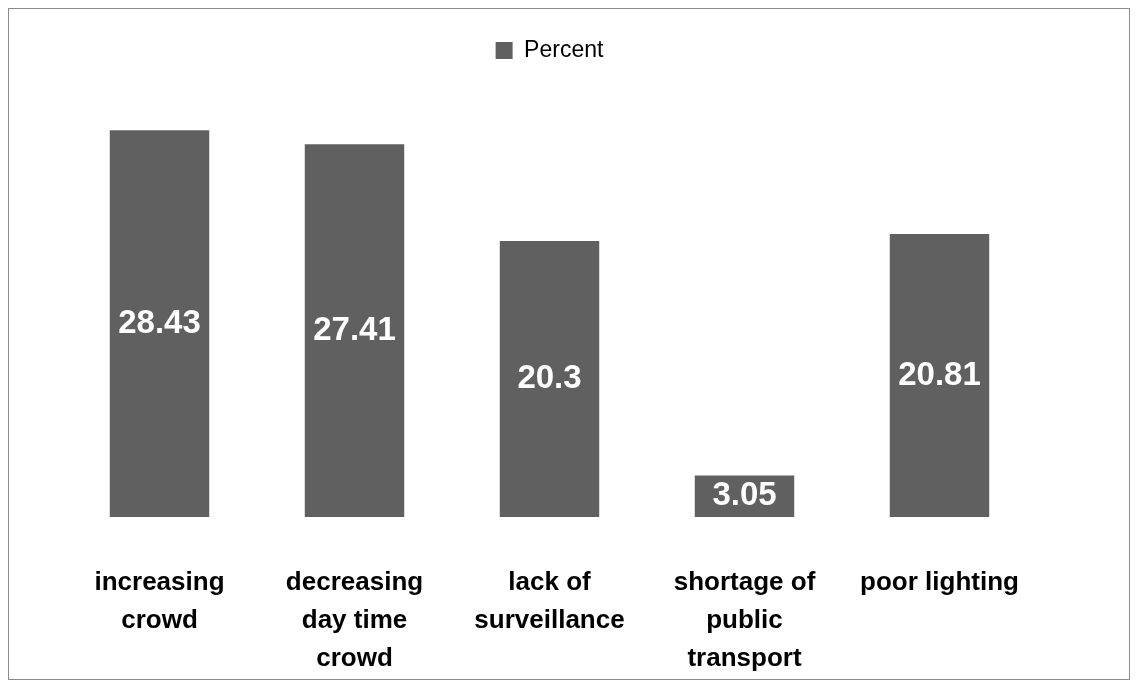 This screenshot has height=692, width=1142. I want to click on data-label: 20.3, so click(549, 377).